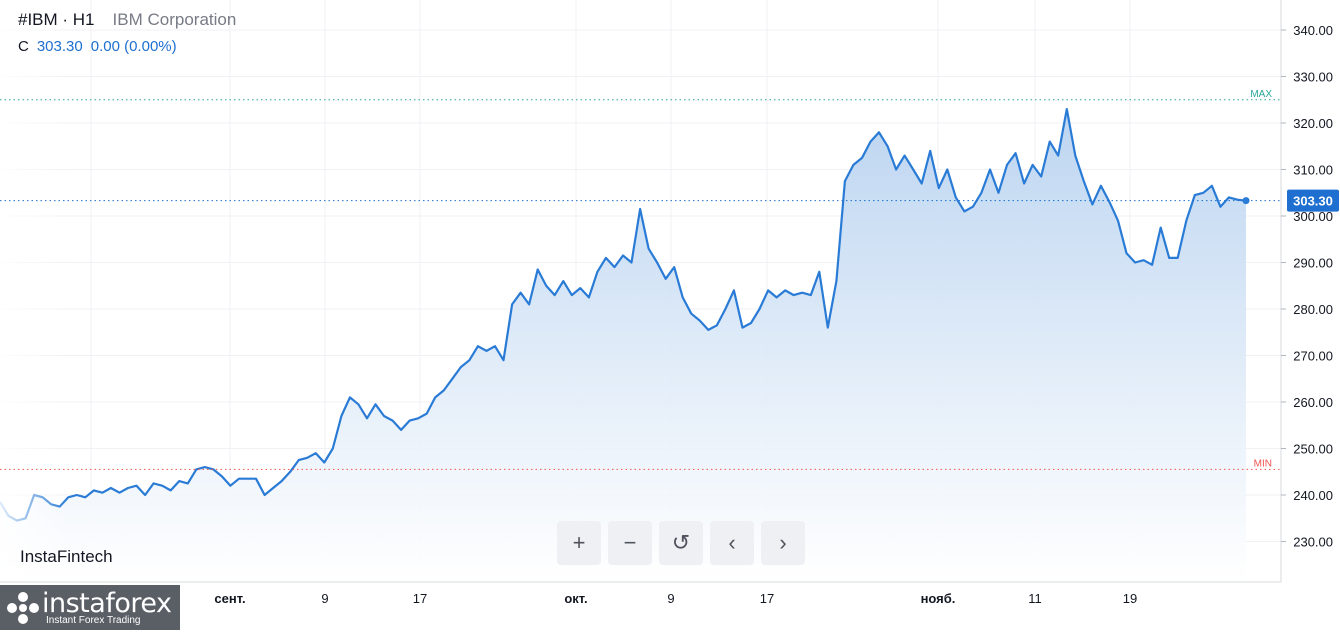 Image resolution: width=1340 pixels, height=635 pixels. I want to click on instaforex-logo: instaforex Instant Forex Trading, so click(90, 607).